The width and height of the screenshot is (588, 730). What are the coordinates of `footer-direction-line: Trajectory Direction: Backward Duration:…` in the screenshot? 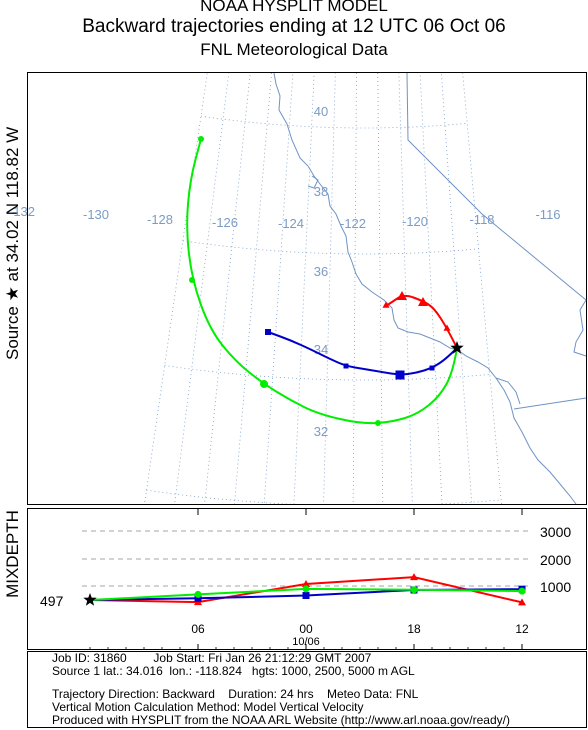 It's located at (235, 694).